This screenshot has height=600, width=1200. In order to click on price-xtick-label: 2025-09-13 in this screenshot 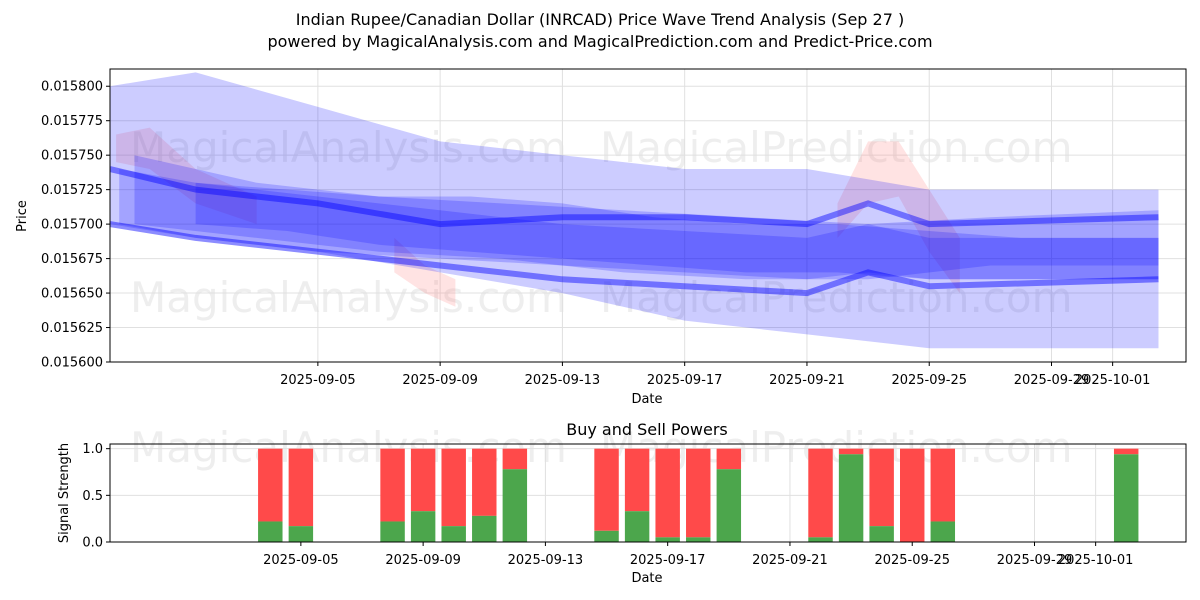, I will do `click(563, 380)`.